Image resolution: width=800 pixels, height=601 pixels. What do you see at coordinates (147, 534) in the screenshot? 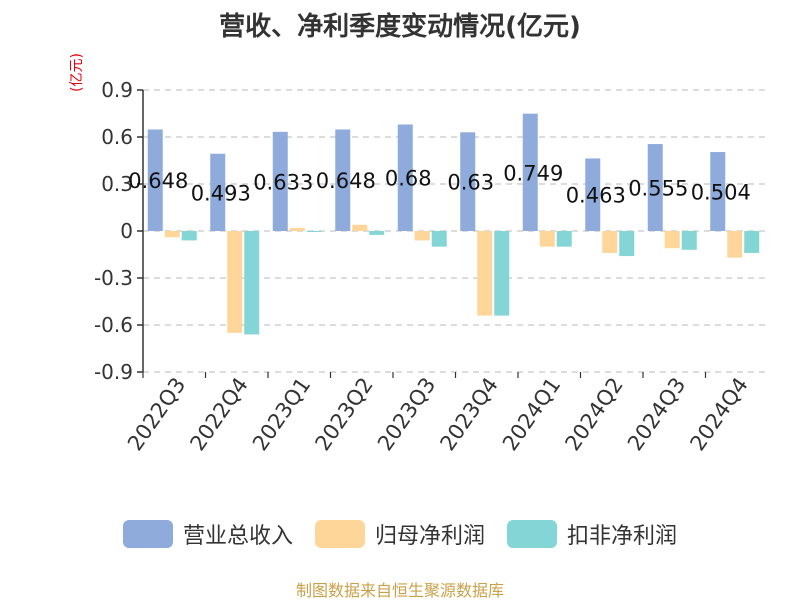
I see `legend-swatch-revenue` at bounding box center [147, 534].